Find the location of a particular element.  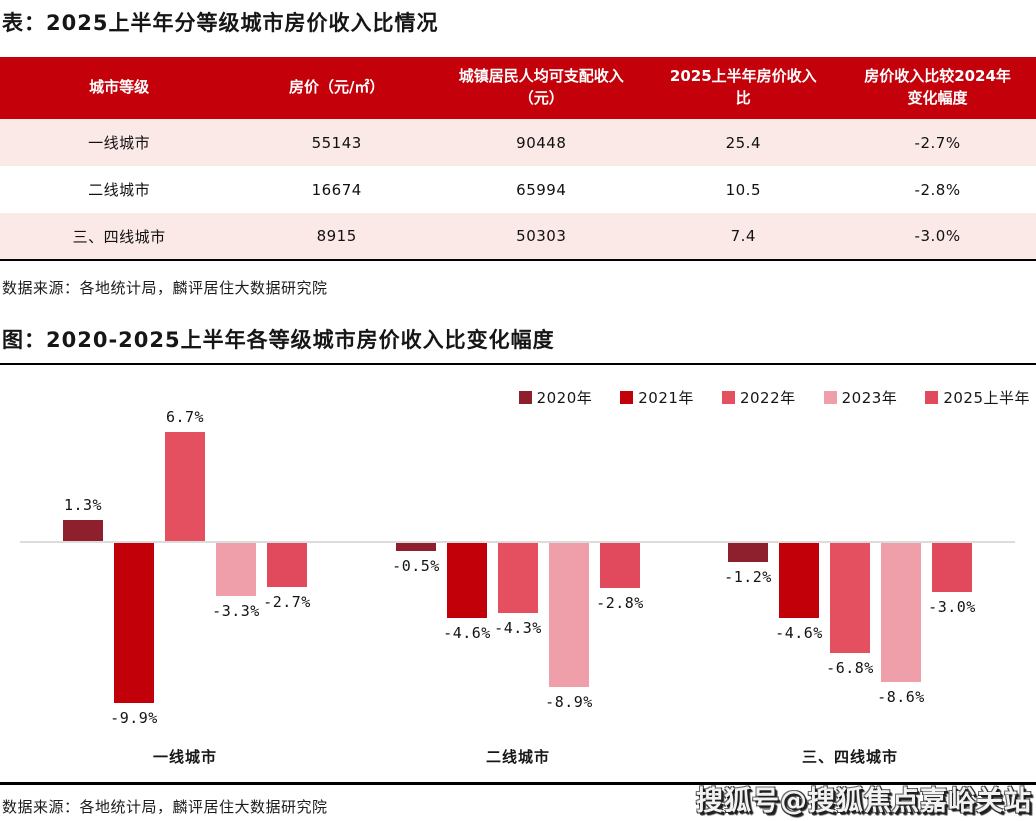

table-row: 一线城市 55143 90448 25.4 -2.7% is located at coordinates (518, 142).